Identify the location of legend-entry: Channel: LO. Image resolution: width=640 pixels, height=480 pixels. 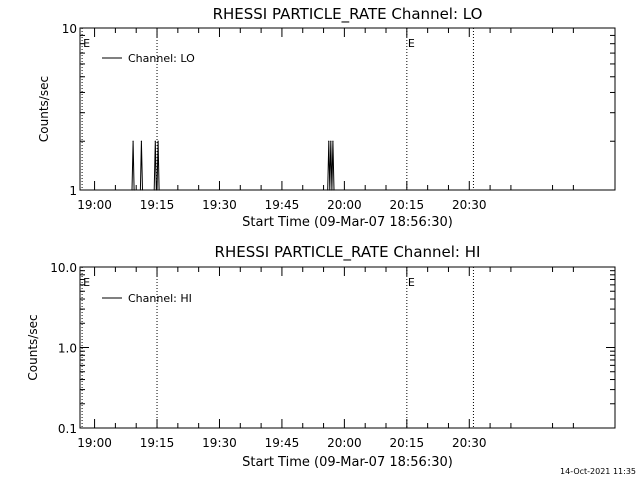
(161, 58).